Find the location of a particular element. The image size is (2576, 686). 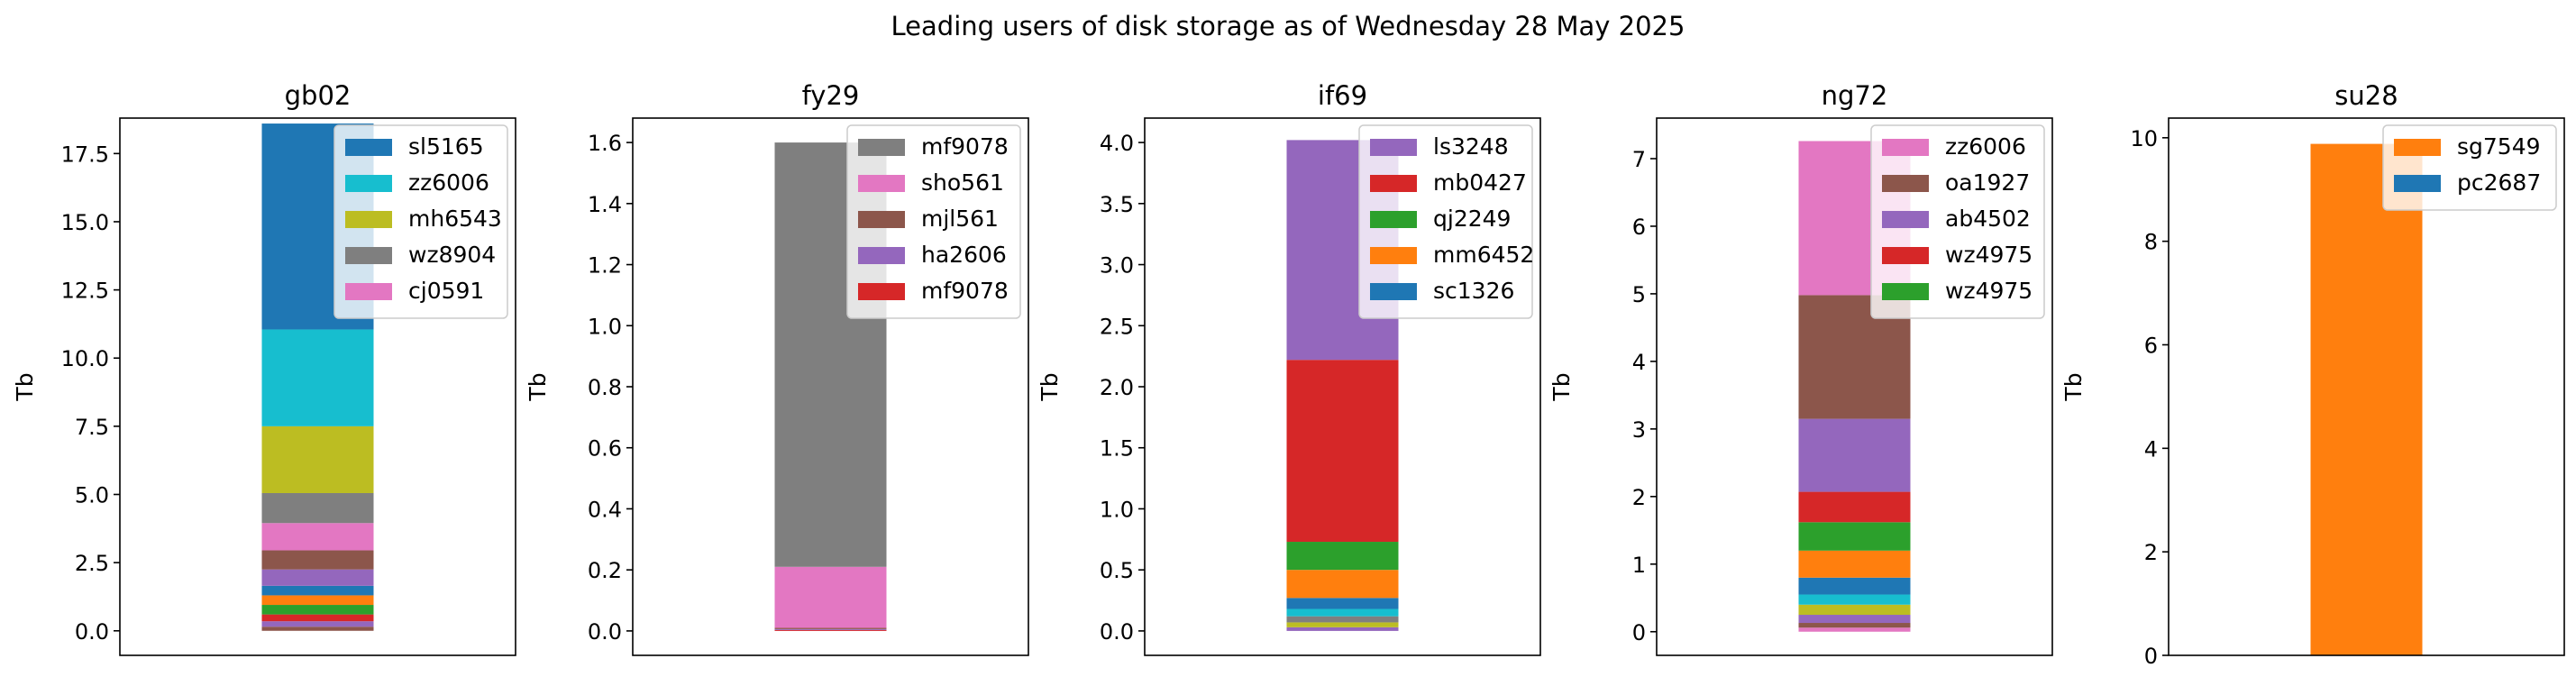

y-tick-label: 5 is located at coordinates (1639, 294).